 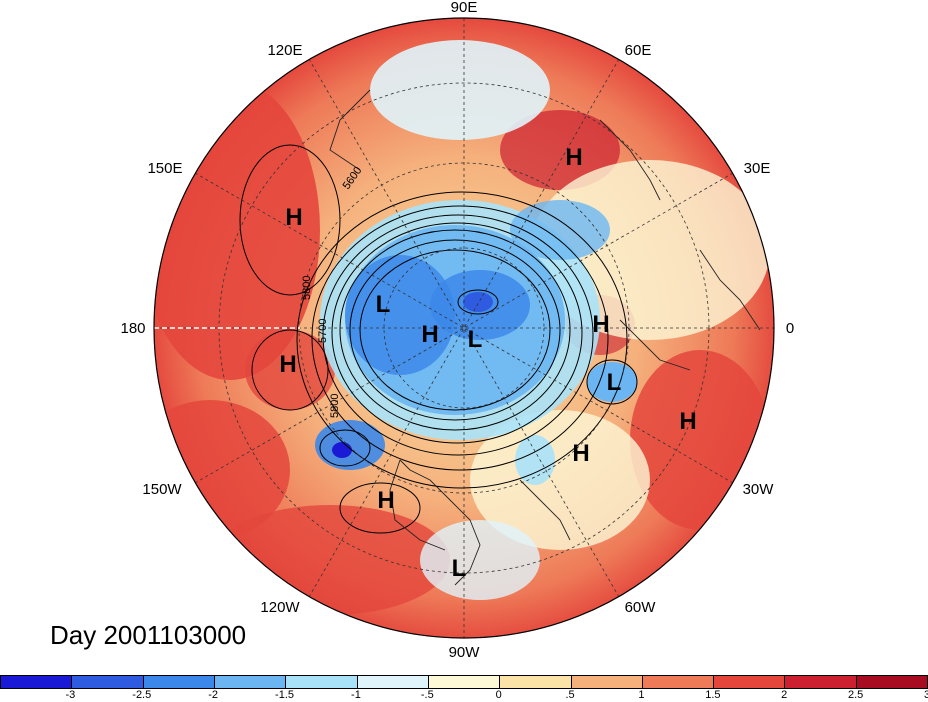 What do you see at coordinates (323, 331) in the screenshot?
I see `contour-label: 5700` at bounding box center [323, 331].